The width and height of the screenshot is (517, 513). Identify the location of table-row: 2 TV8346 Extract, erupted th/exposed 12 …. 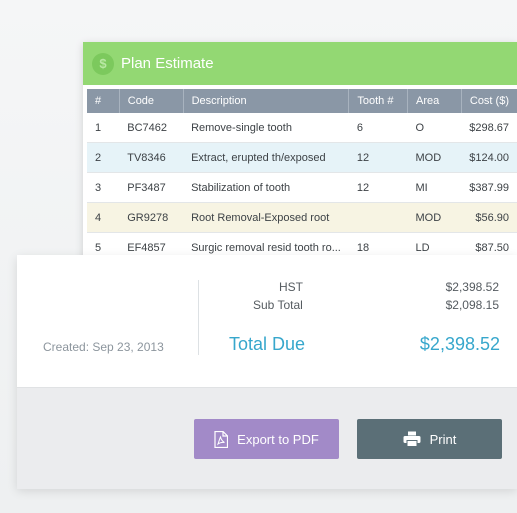
(302, 157).